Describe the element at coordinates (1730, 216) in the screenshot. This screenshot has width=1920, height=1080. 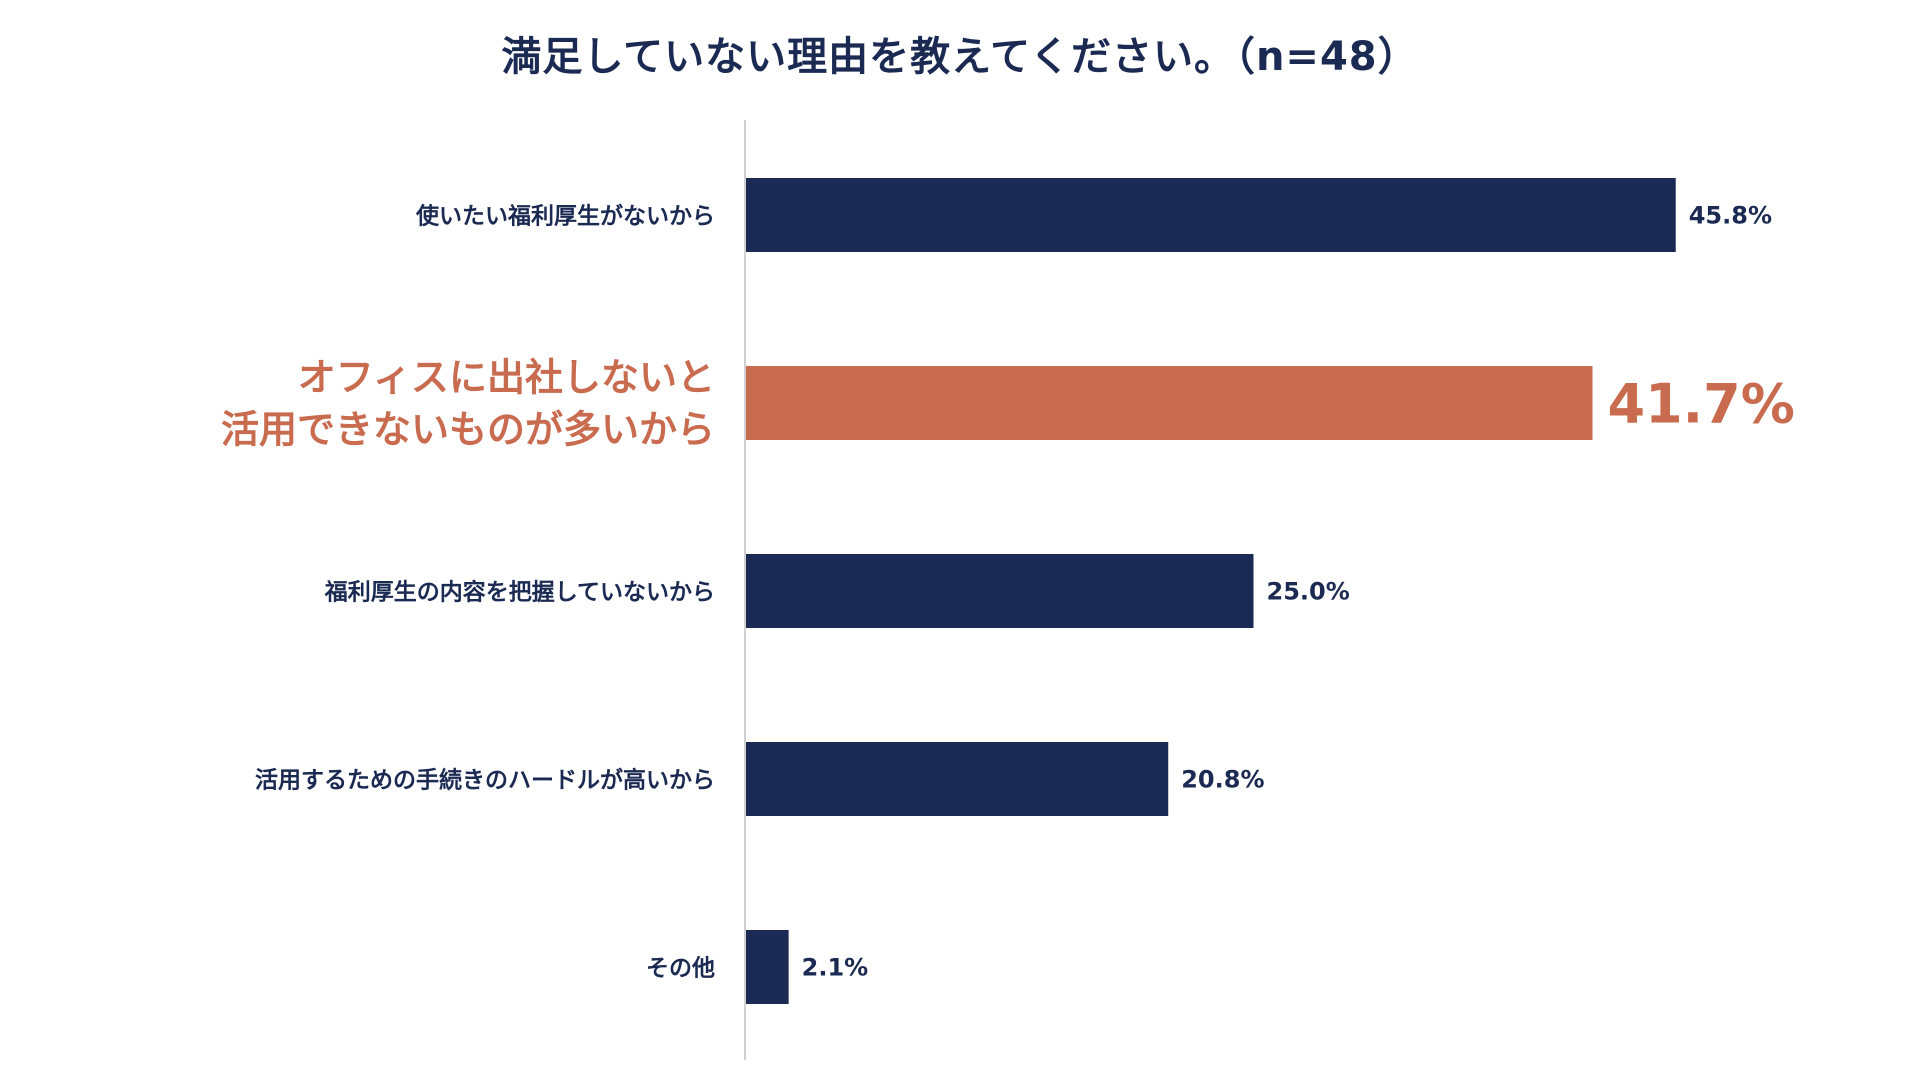
I see `value-label-1: 45.8%` at that location.